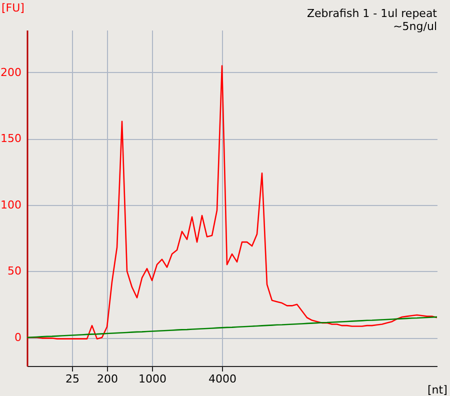  Describe the element at coordinates (438, 390) in the screenshot. I see `x-axis-title: [nt]` at that location.